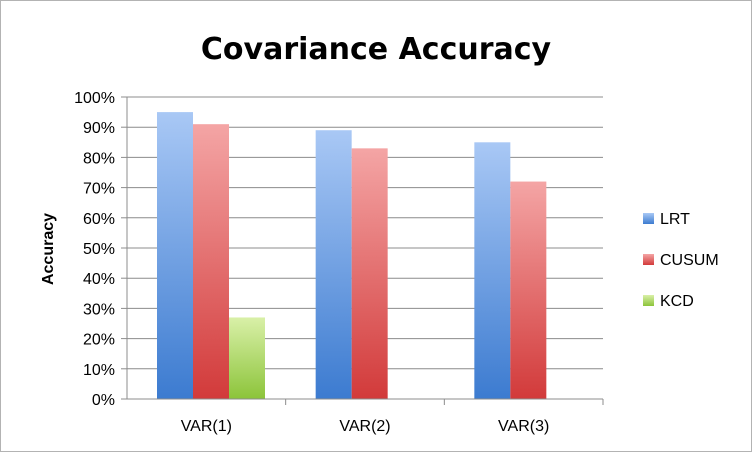 This screenshot has width=752, height=452. Describe the element at coordinates (523, 426) in the screenshot. I see `x-tick-label: VAR(3)` at that location.